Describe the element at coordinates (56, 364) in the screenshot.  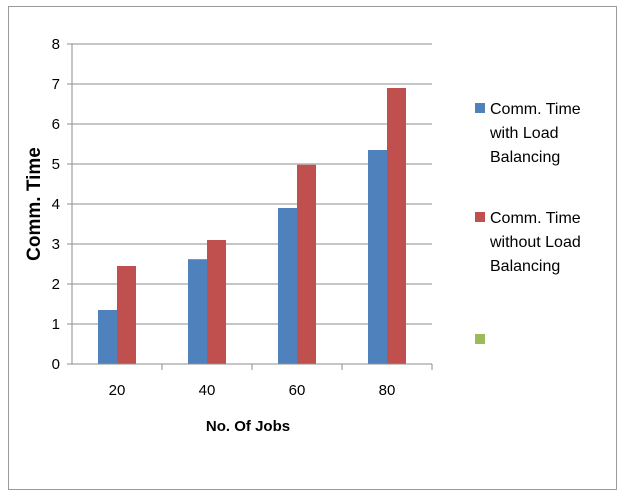
I see `y-tick-label: 0` at that location.